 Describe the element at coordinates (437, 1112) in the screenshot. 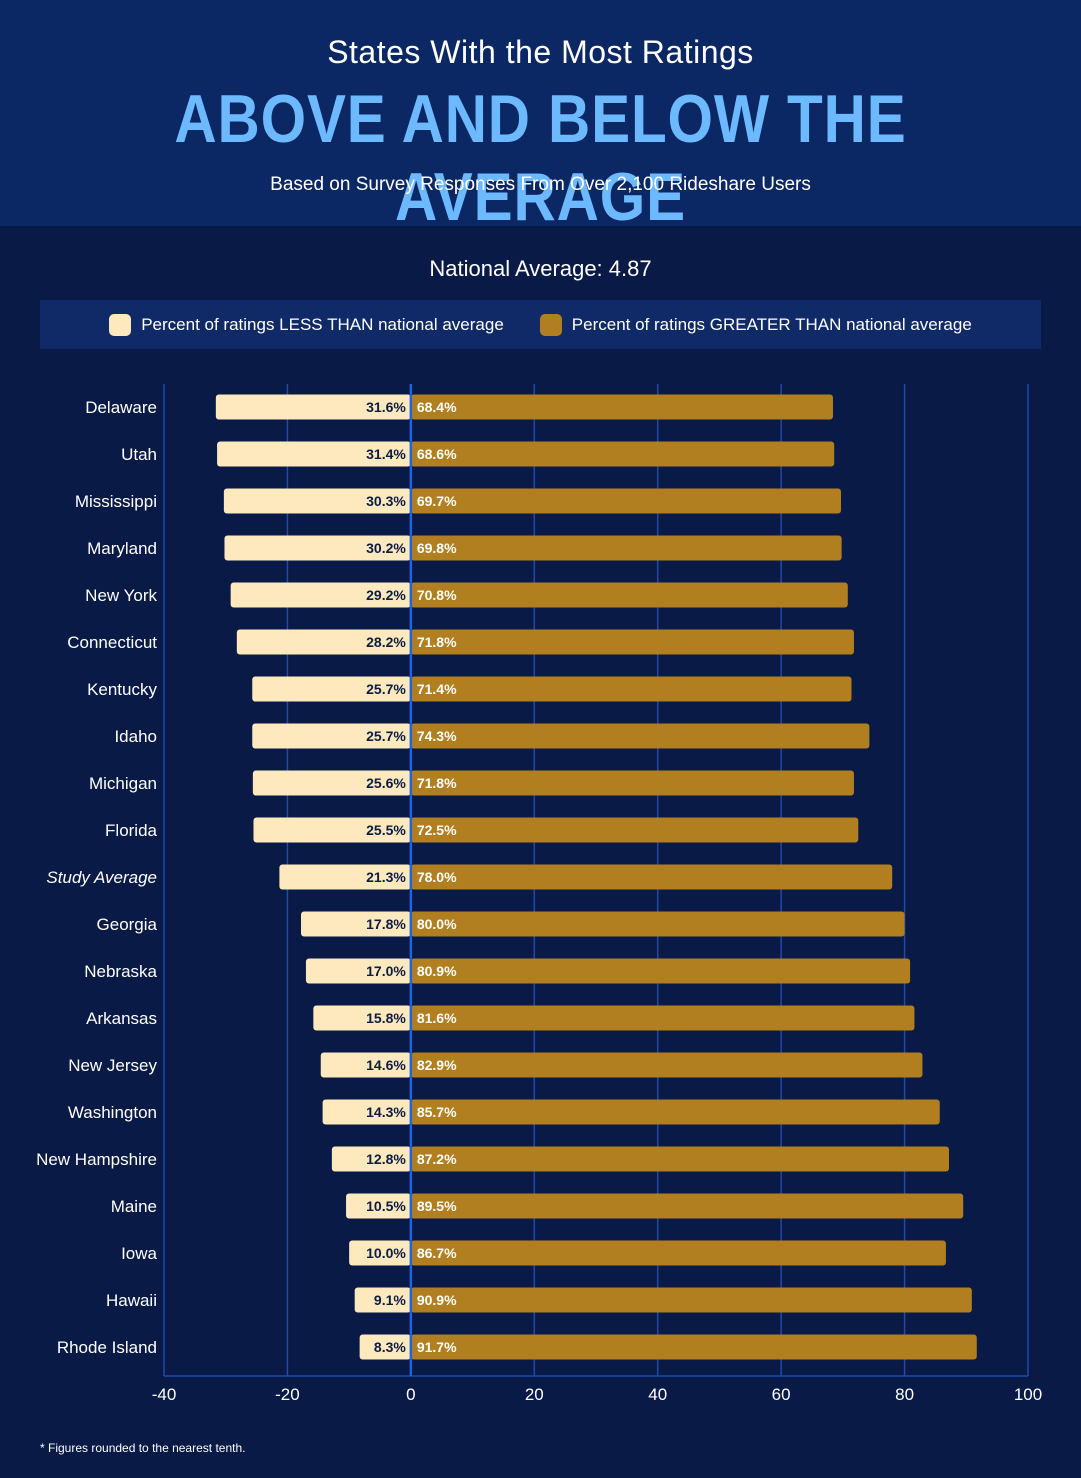

I see `data-label-greater: 85.7%` at that location.